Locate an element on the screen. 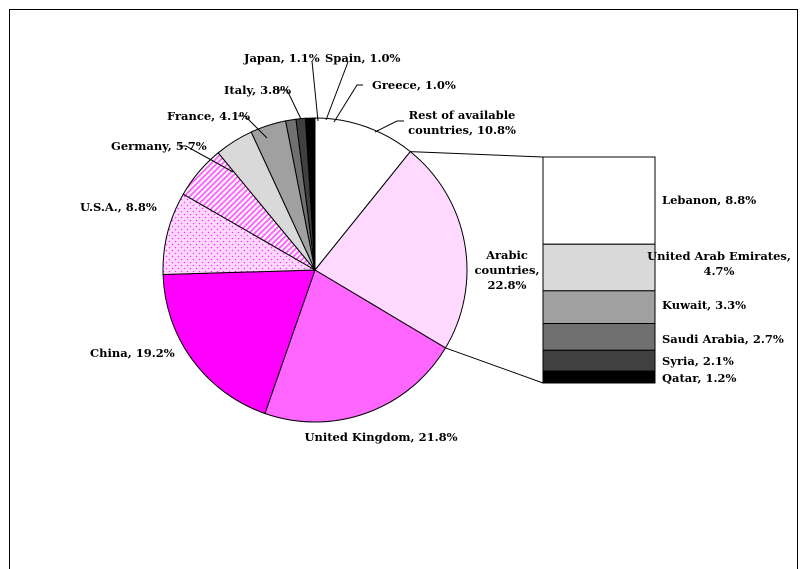 The width and height of the screenshot is (807, 569). label-japan-line: Japan, 1.1% is located at coordinates (281, 58).